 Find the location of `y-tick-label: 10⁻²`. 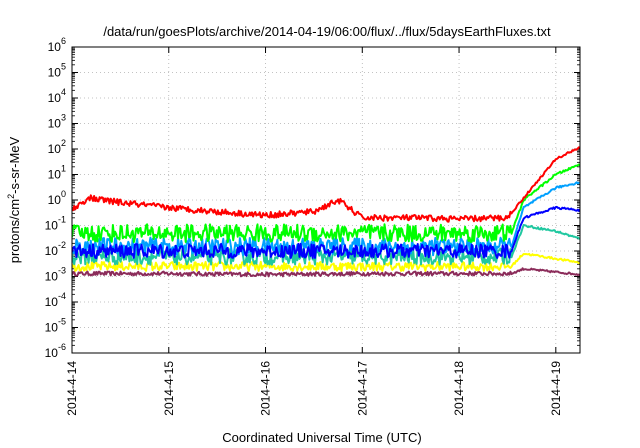

y-tick-label: 10⁻² is located at coordinates (55, 249).